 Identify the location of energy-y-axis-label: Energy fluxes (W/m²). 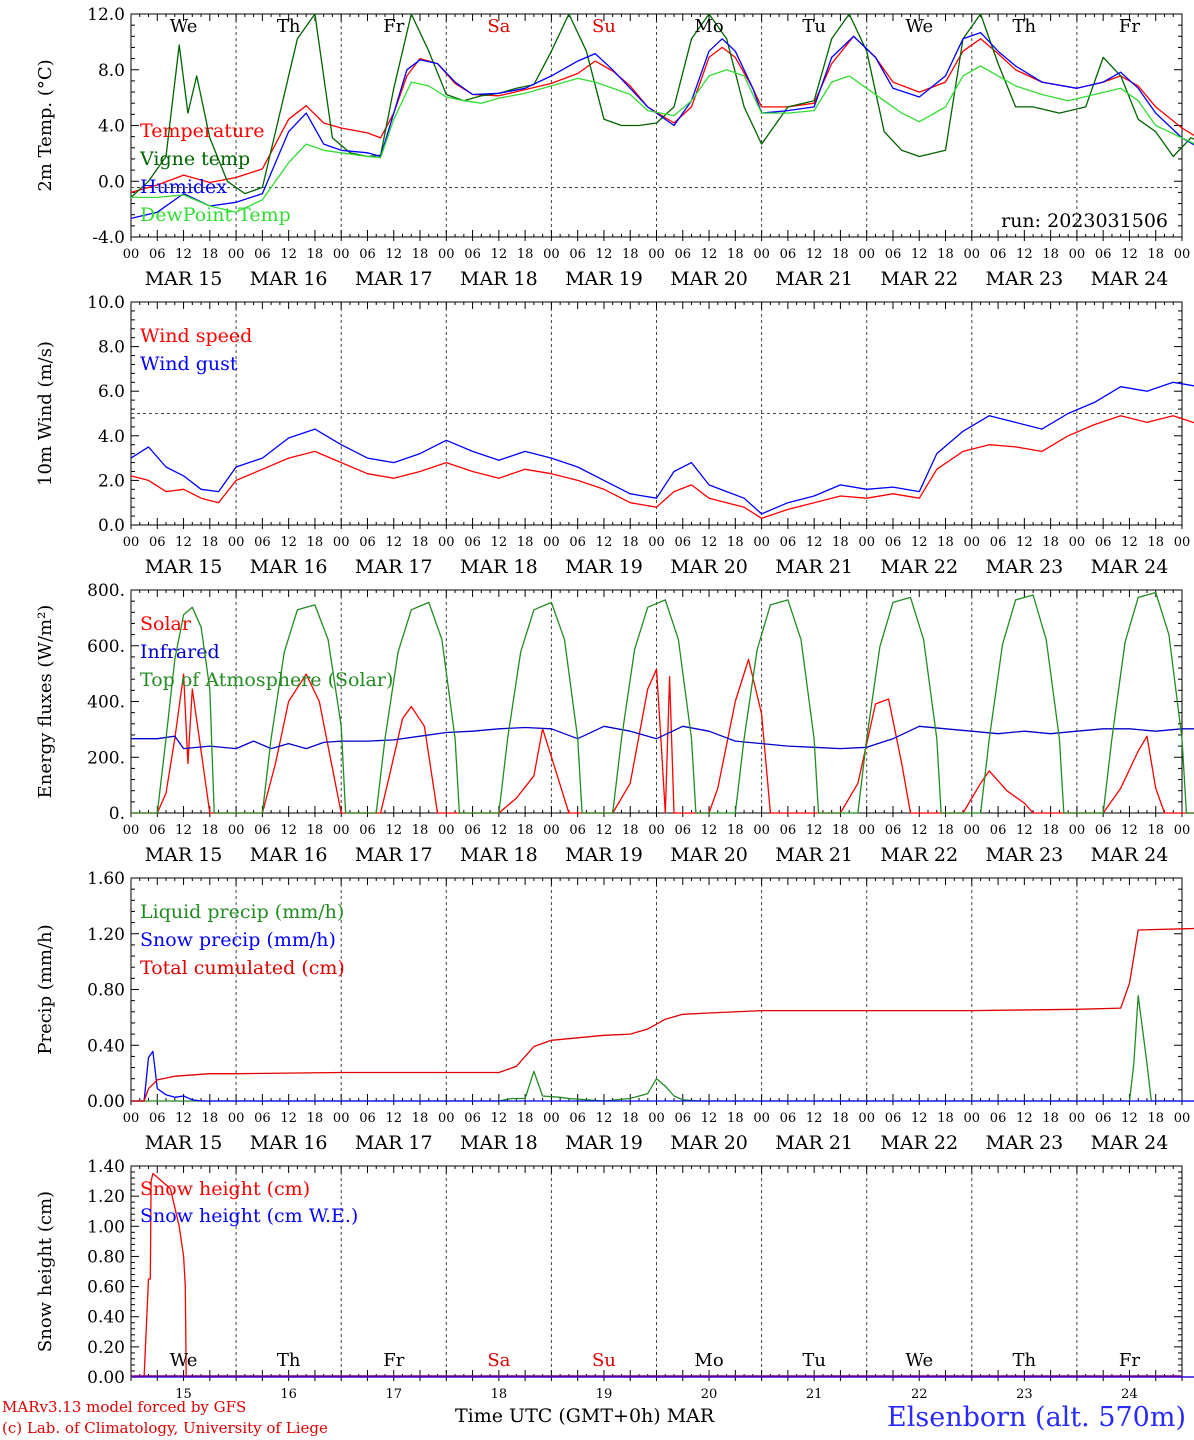
(45, 702).